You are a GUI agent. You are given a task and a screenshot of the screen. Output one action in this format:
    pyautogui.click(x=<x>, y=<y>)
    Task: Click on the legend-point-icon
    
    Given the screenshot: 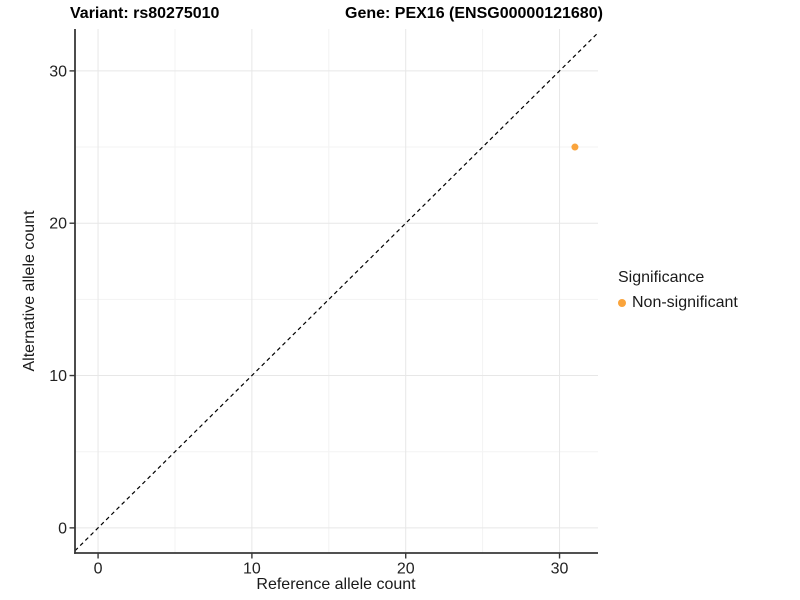 What is the action you would take?
    pyautogui.click(x=622, y=303)
    